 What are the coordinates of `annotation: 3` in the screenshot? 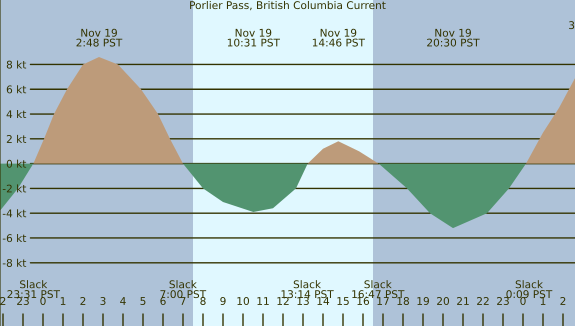 It's located at (571, 25).